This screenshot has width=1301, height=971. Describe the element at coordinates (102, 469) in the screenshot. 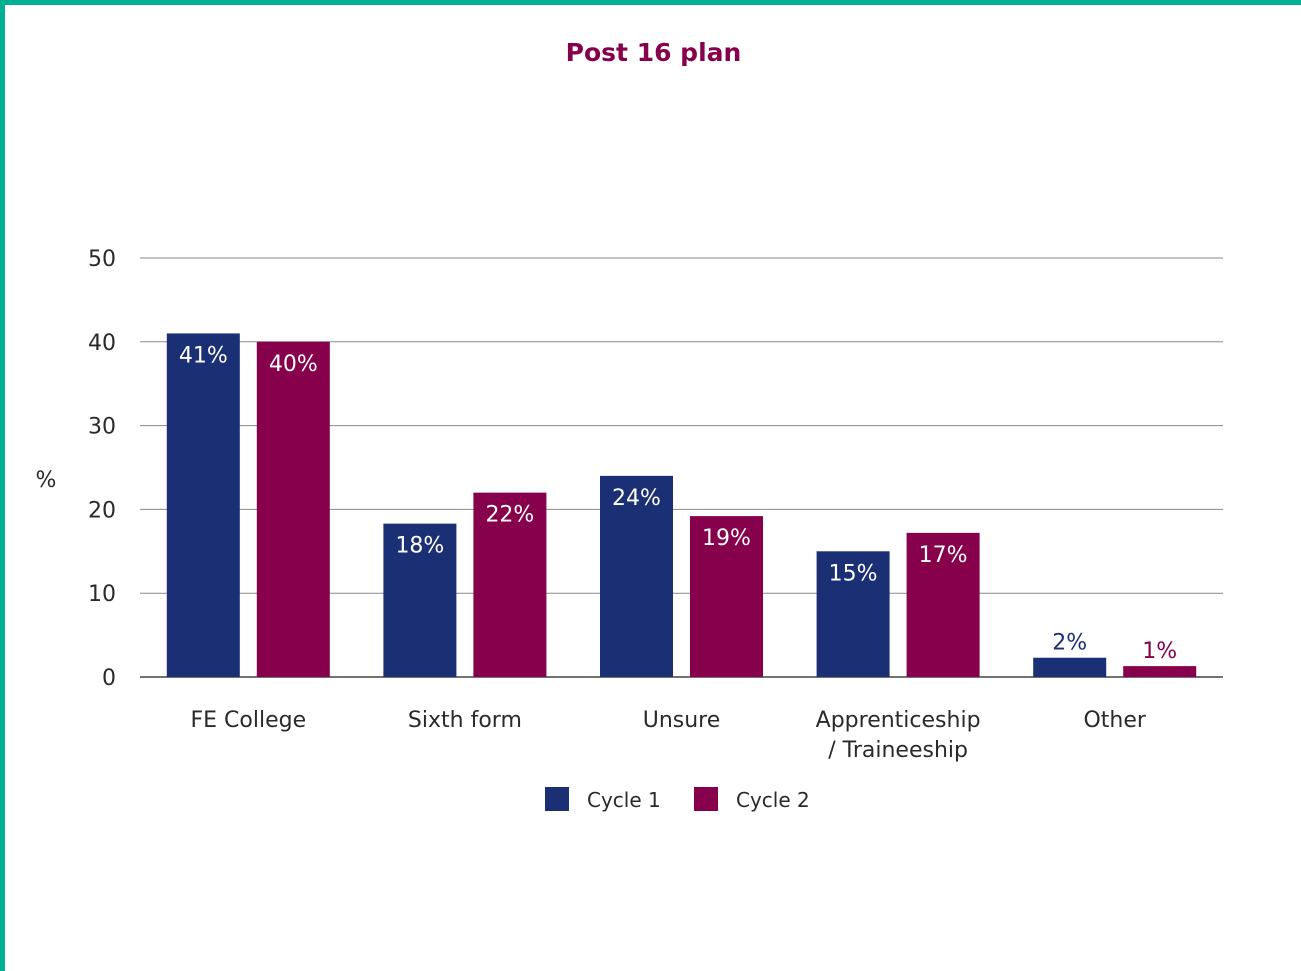

I see `y-axis-ticks: 0 10 20 30 40 50` at that location.